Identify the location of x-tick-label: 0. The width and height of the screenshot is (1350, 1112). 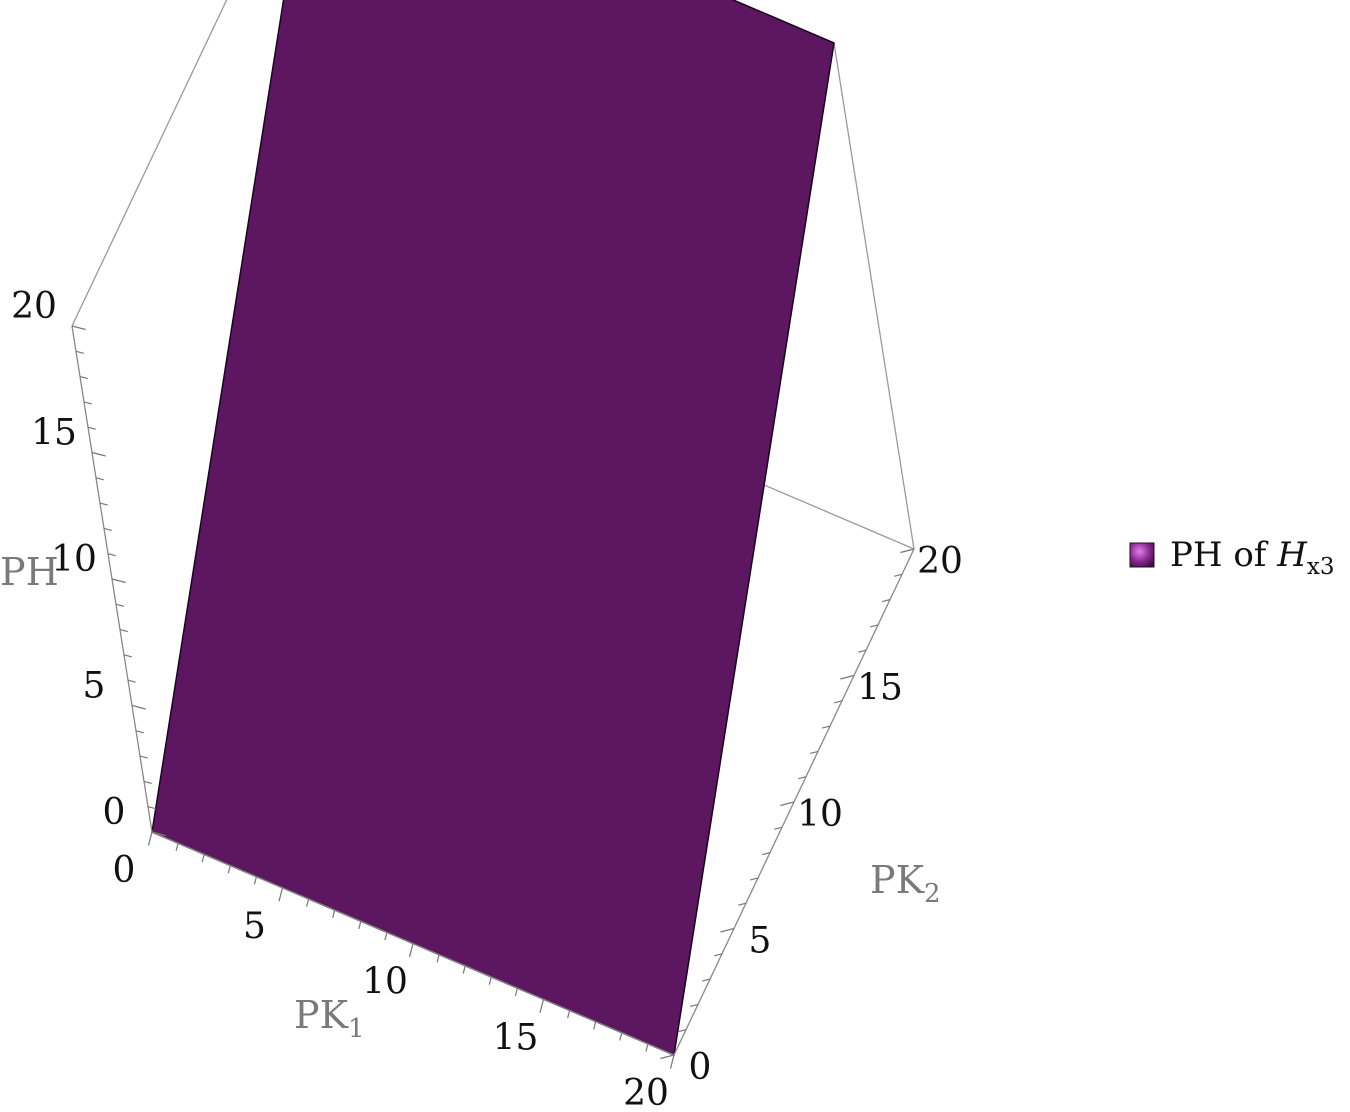
(124, 870).